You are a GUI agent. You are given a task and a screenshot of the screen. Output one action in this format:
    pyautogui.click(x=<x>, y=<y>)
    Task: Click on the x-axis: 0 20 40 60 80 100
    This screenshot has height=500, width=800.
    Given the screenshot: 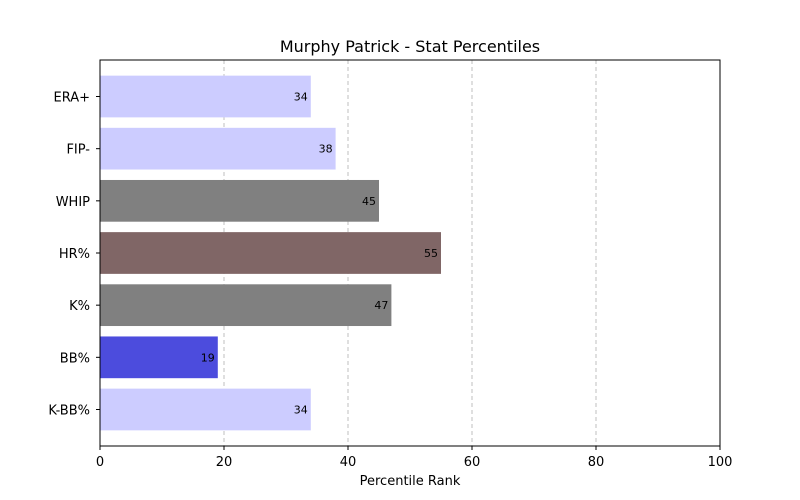 What is the action you would take?
    pyautogui.click(x=414, y=458)
    